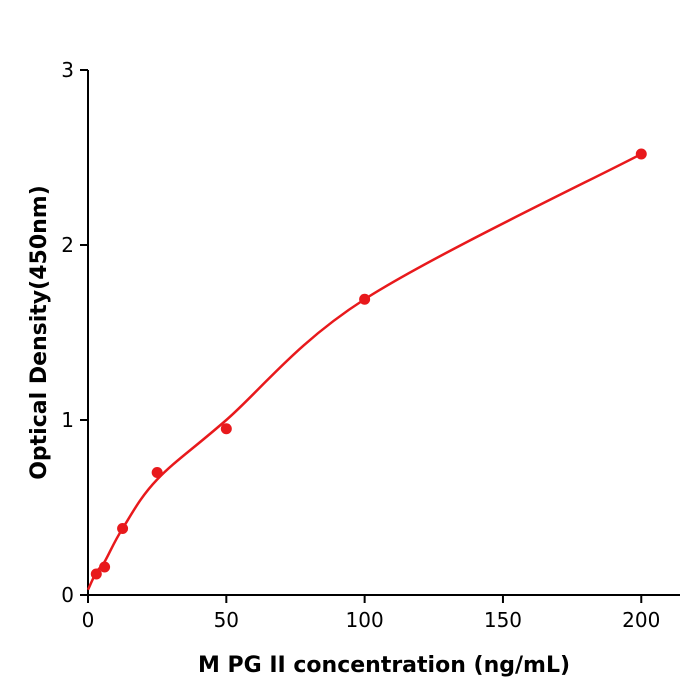 This screenshot has width=700, height=700. Describe the element at coordinates (39, 332) in the screenshot. I see `y-axis-title: Optical Density(450nm)` at that location.